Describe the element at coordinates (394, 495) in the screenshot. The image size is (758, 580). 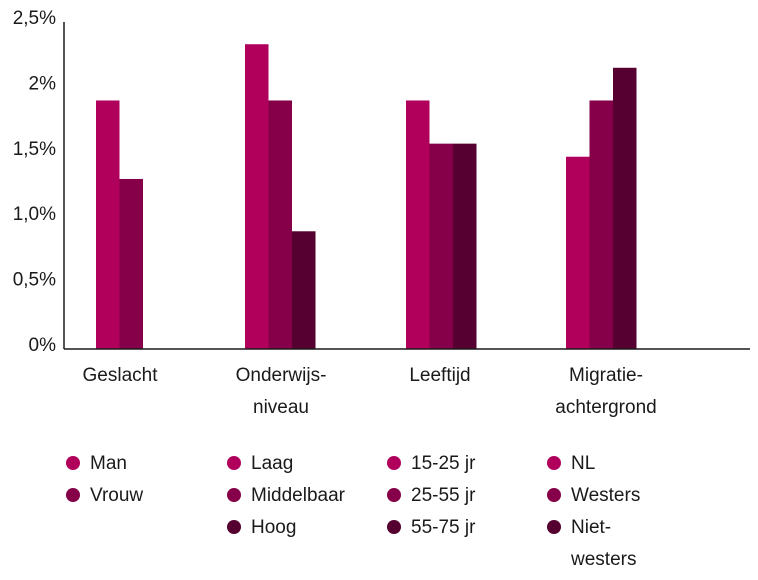
I see `legend-marker-25-55-jr` at that location.